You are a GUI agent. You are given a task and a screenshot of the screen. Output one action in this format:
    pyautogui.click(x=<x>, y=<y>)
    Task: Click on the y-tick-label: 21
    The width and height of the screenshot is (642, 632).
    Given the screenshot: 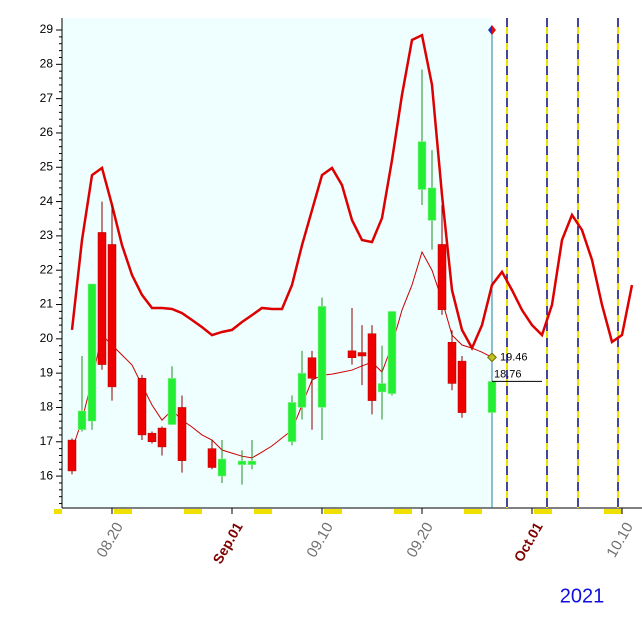 What is the action you would take?
    pyautogui.click(x=47, y=304)
    